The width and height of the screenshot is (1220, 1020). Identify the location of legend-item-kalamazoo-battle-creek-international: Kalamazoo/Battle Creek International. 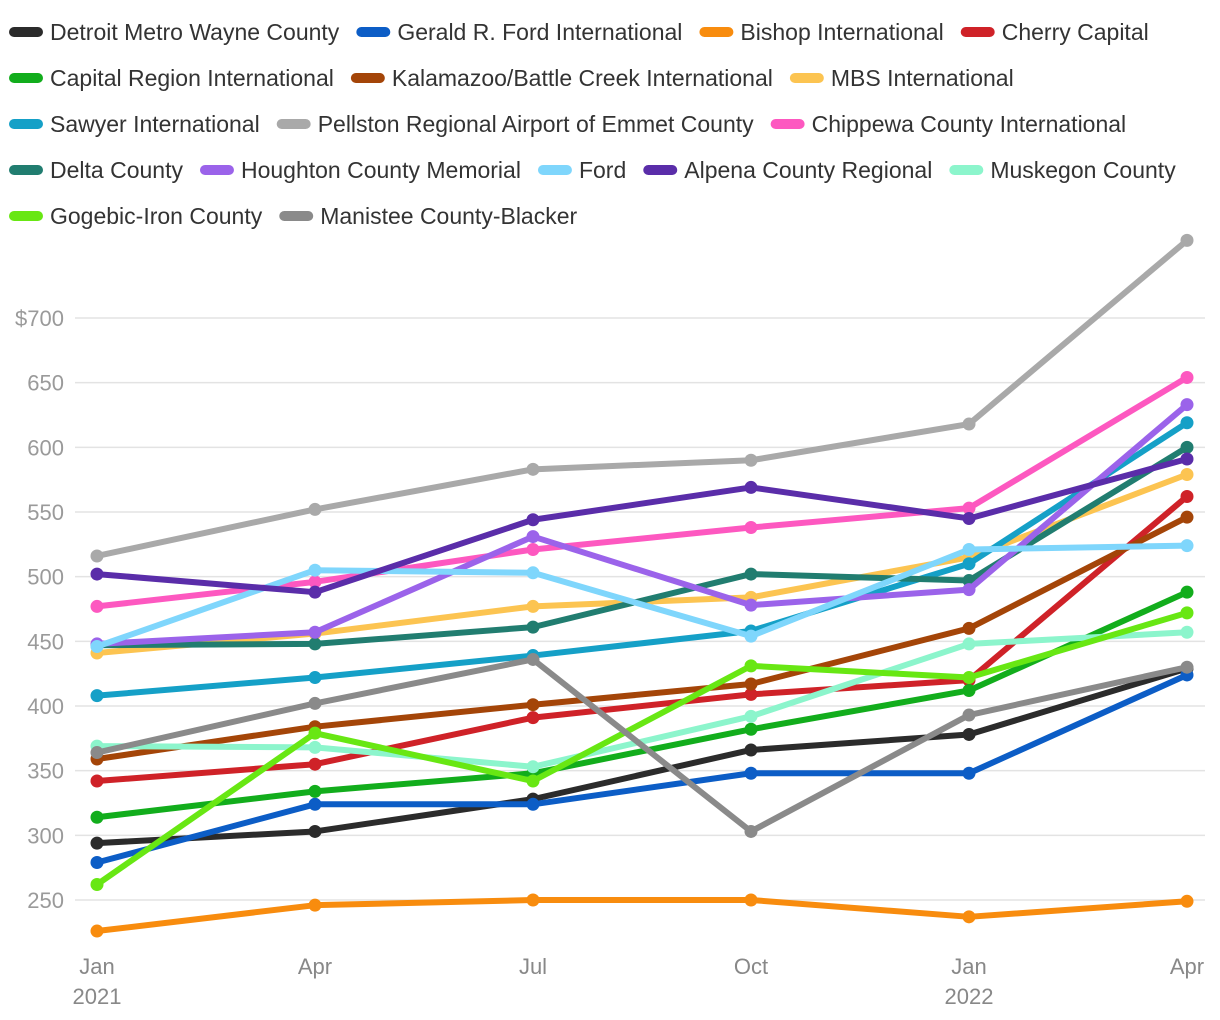
(561, 78).